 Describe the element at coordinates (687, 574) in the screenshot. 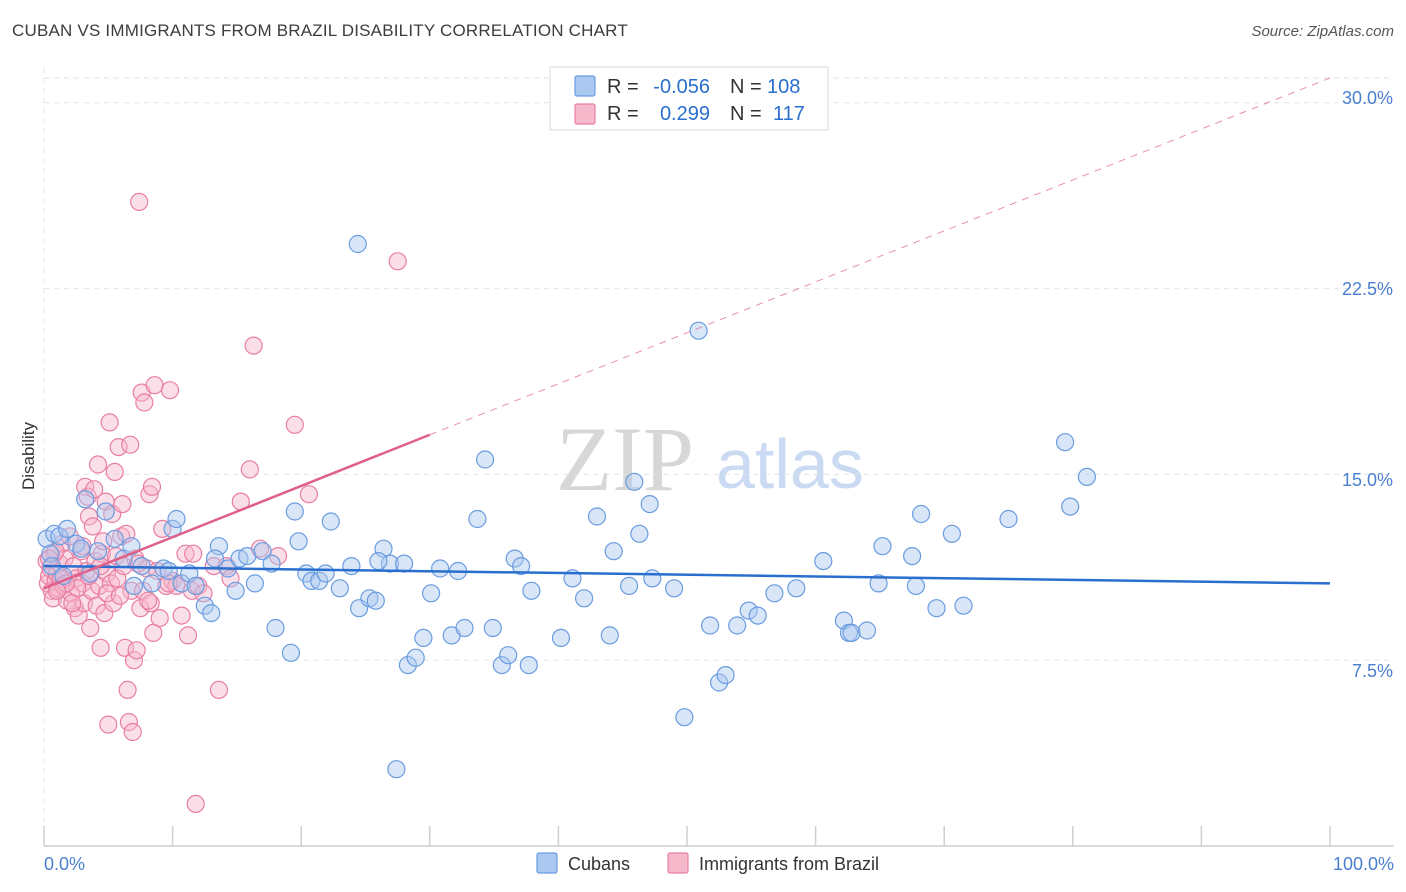

I see `cubans-trend-line` at that location.